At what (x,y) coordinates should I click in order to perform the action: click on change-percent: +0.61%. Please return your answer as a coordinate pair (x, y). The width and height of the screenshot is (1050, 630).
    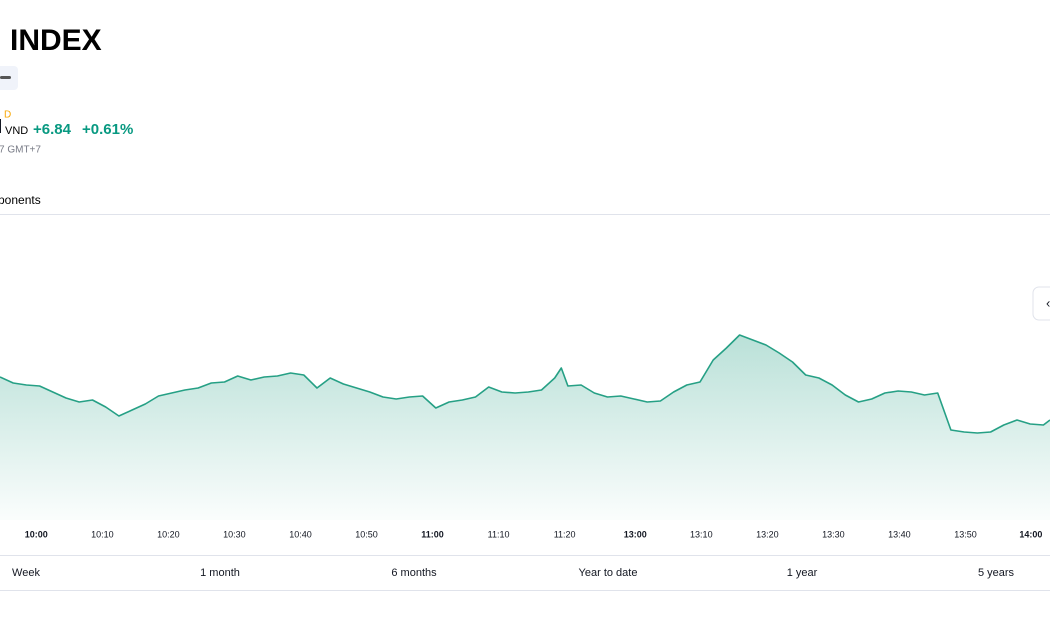
    Looking at the image, I should click on (107, 129).